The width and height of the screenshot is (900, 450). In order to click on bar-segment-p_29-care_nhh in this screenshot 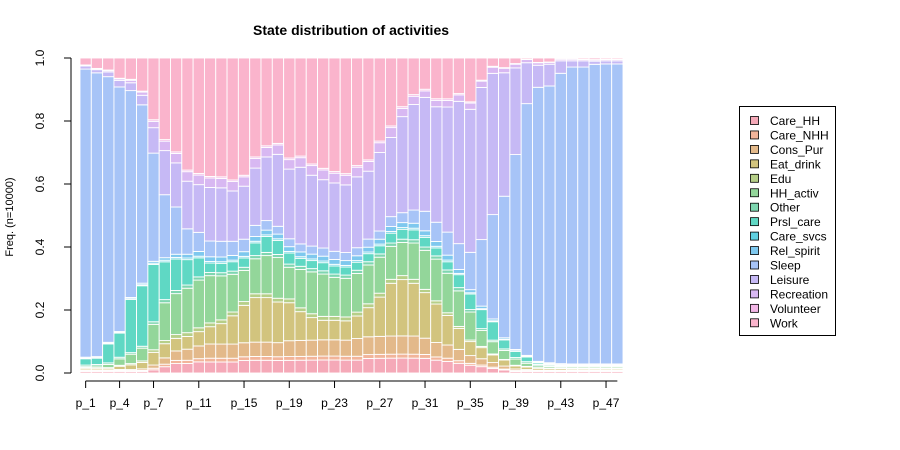, I will do `click(402, 356)`.